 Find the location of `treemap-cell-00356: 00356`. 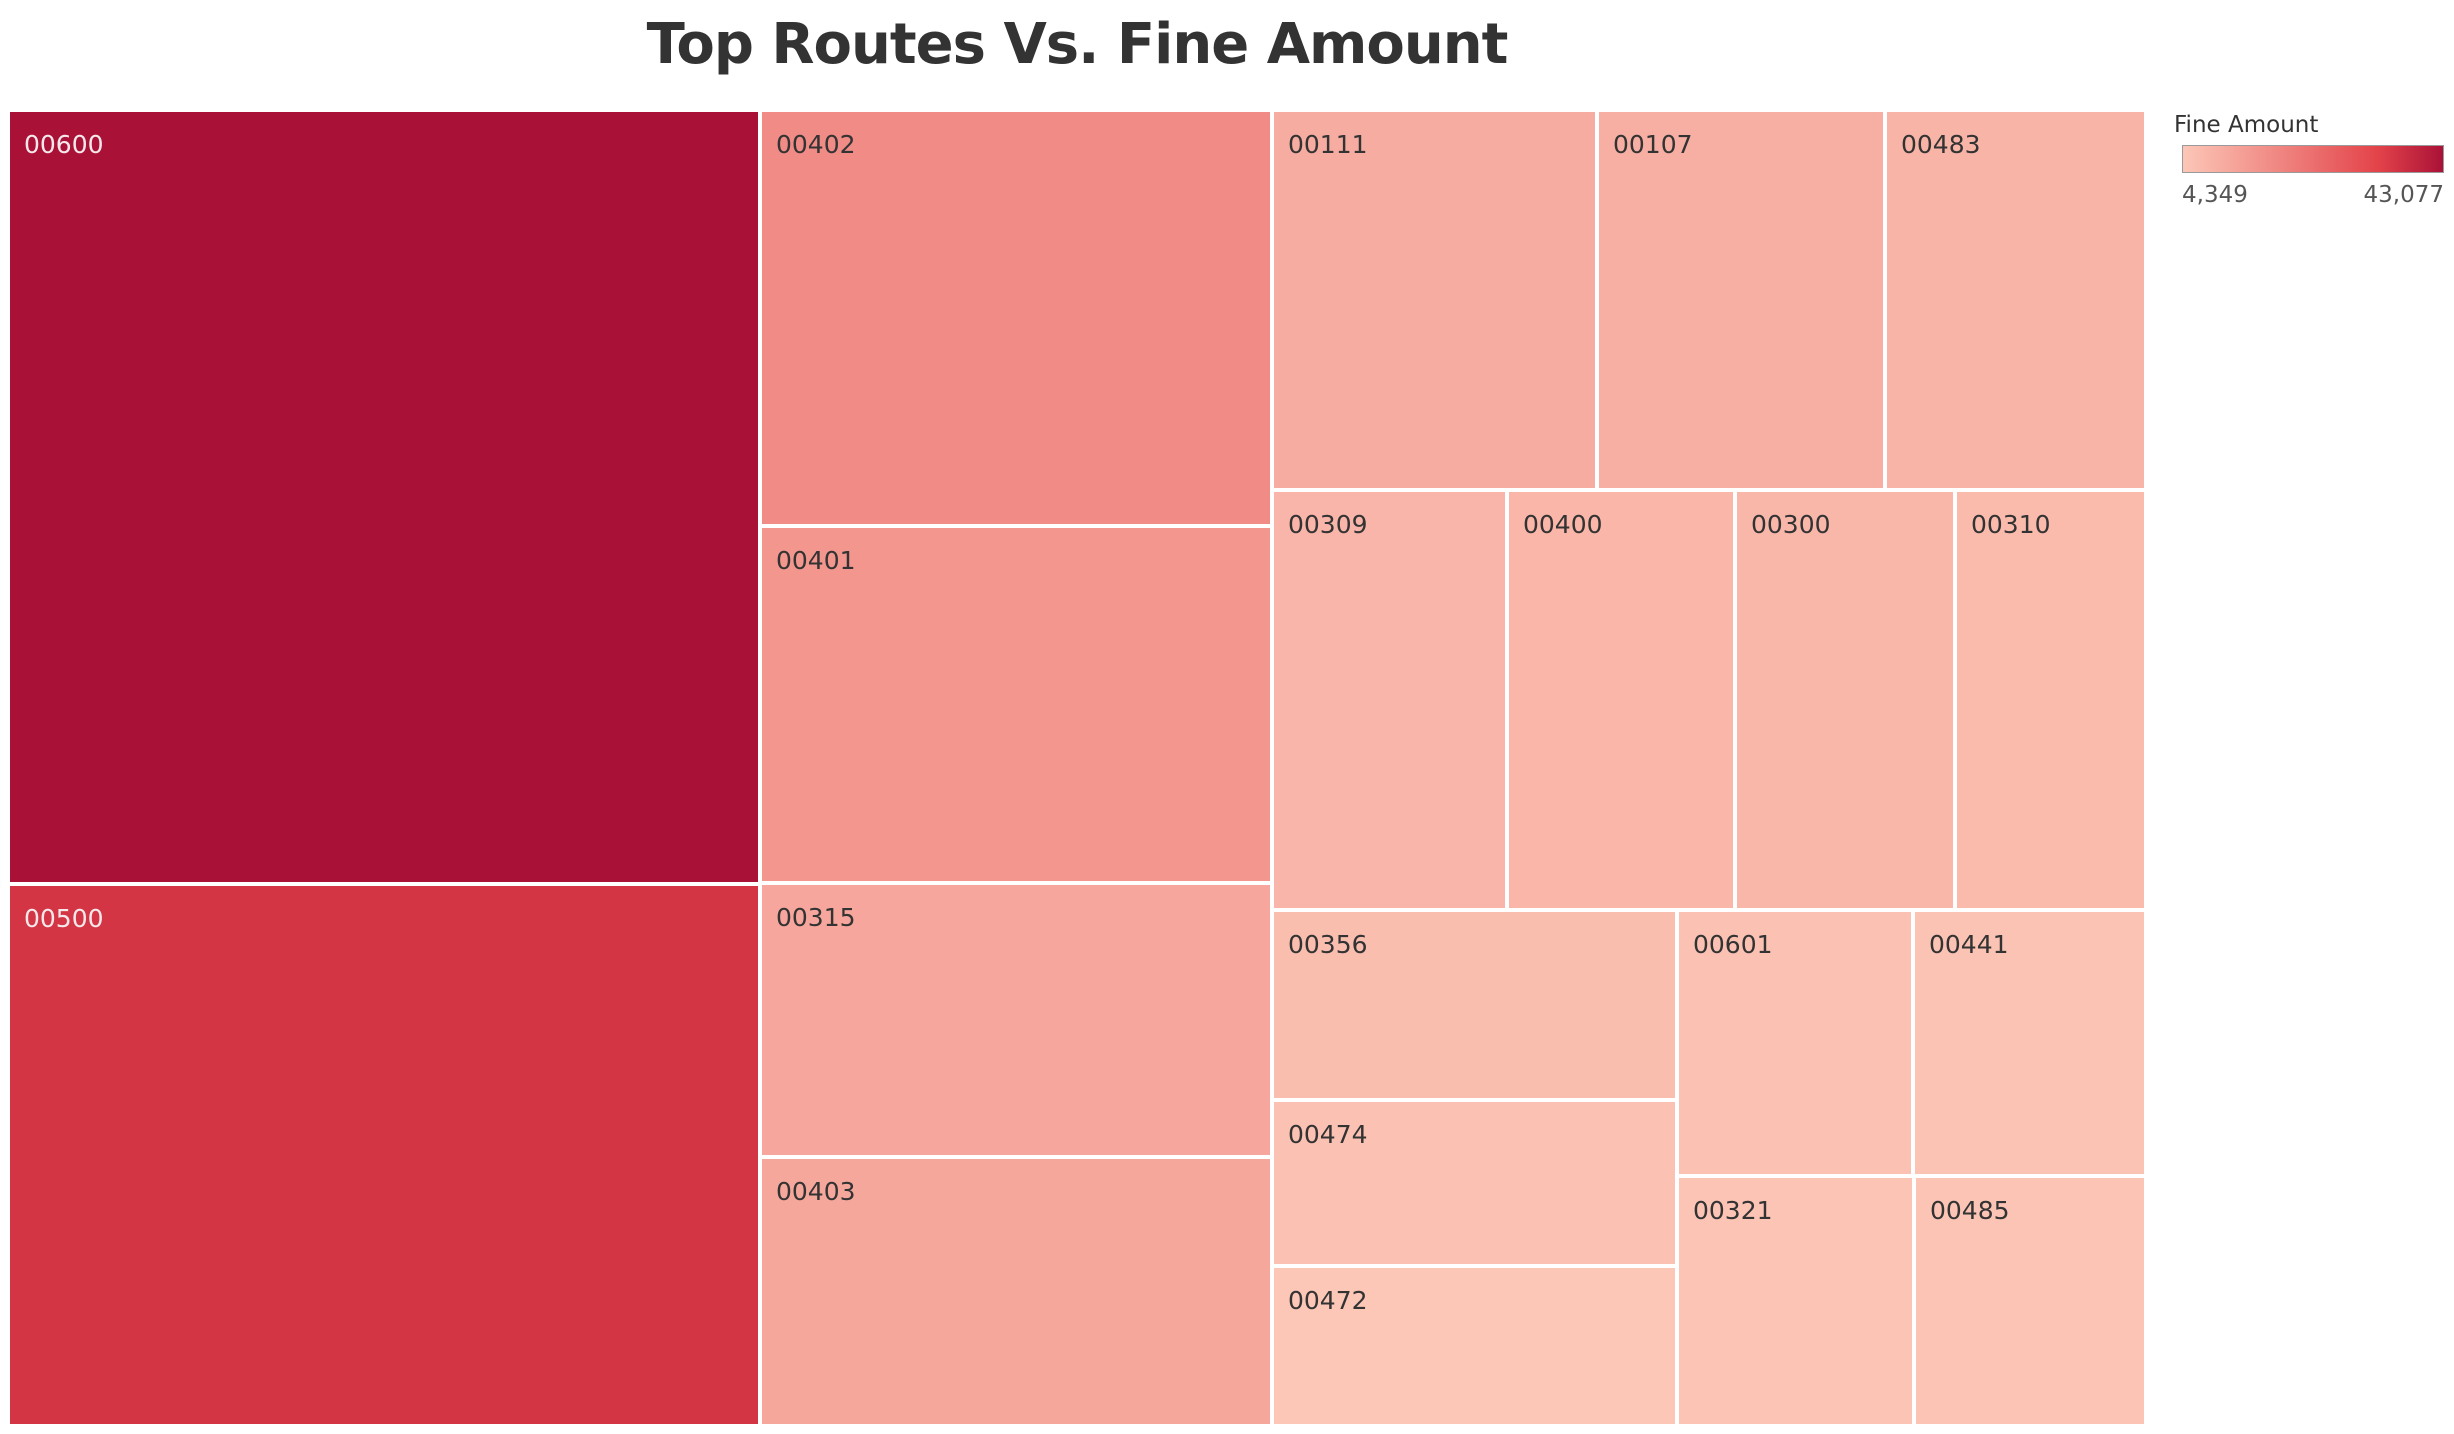

treemap-cell-00356: 00356 is located at coordinates (1474, 1005).